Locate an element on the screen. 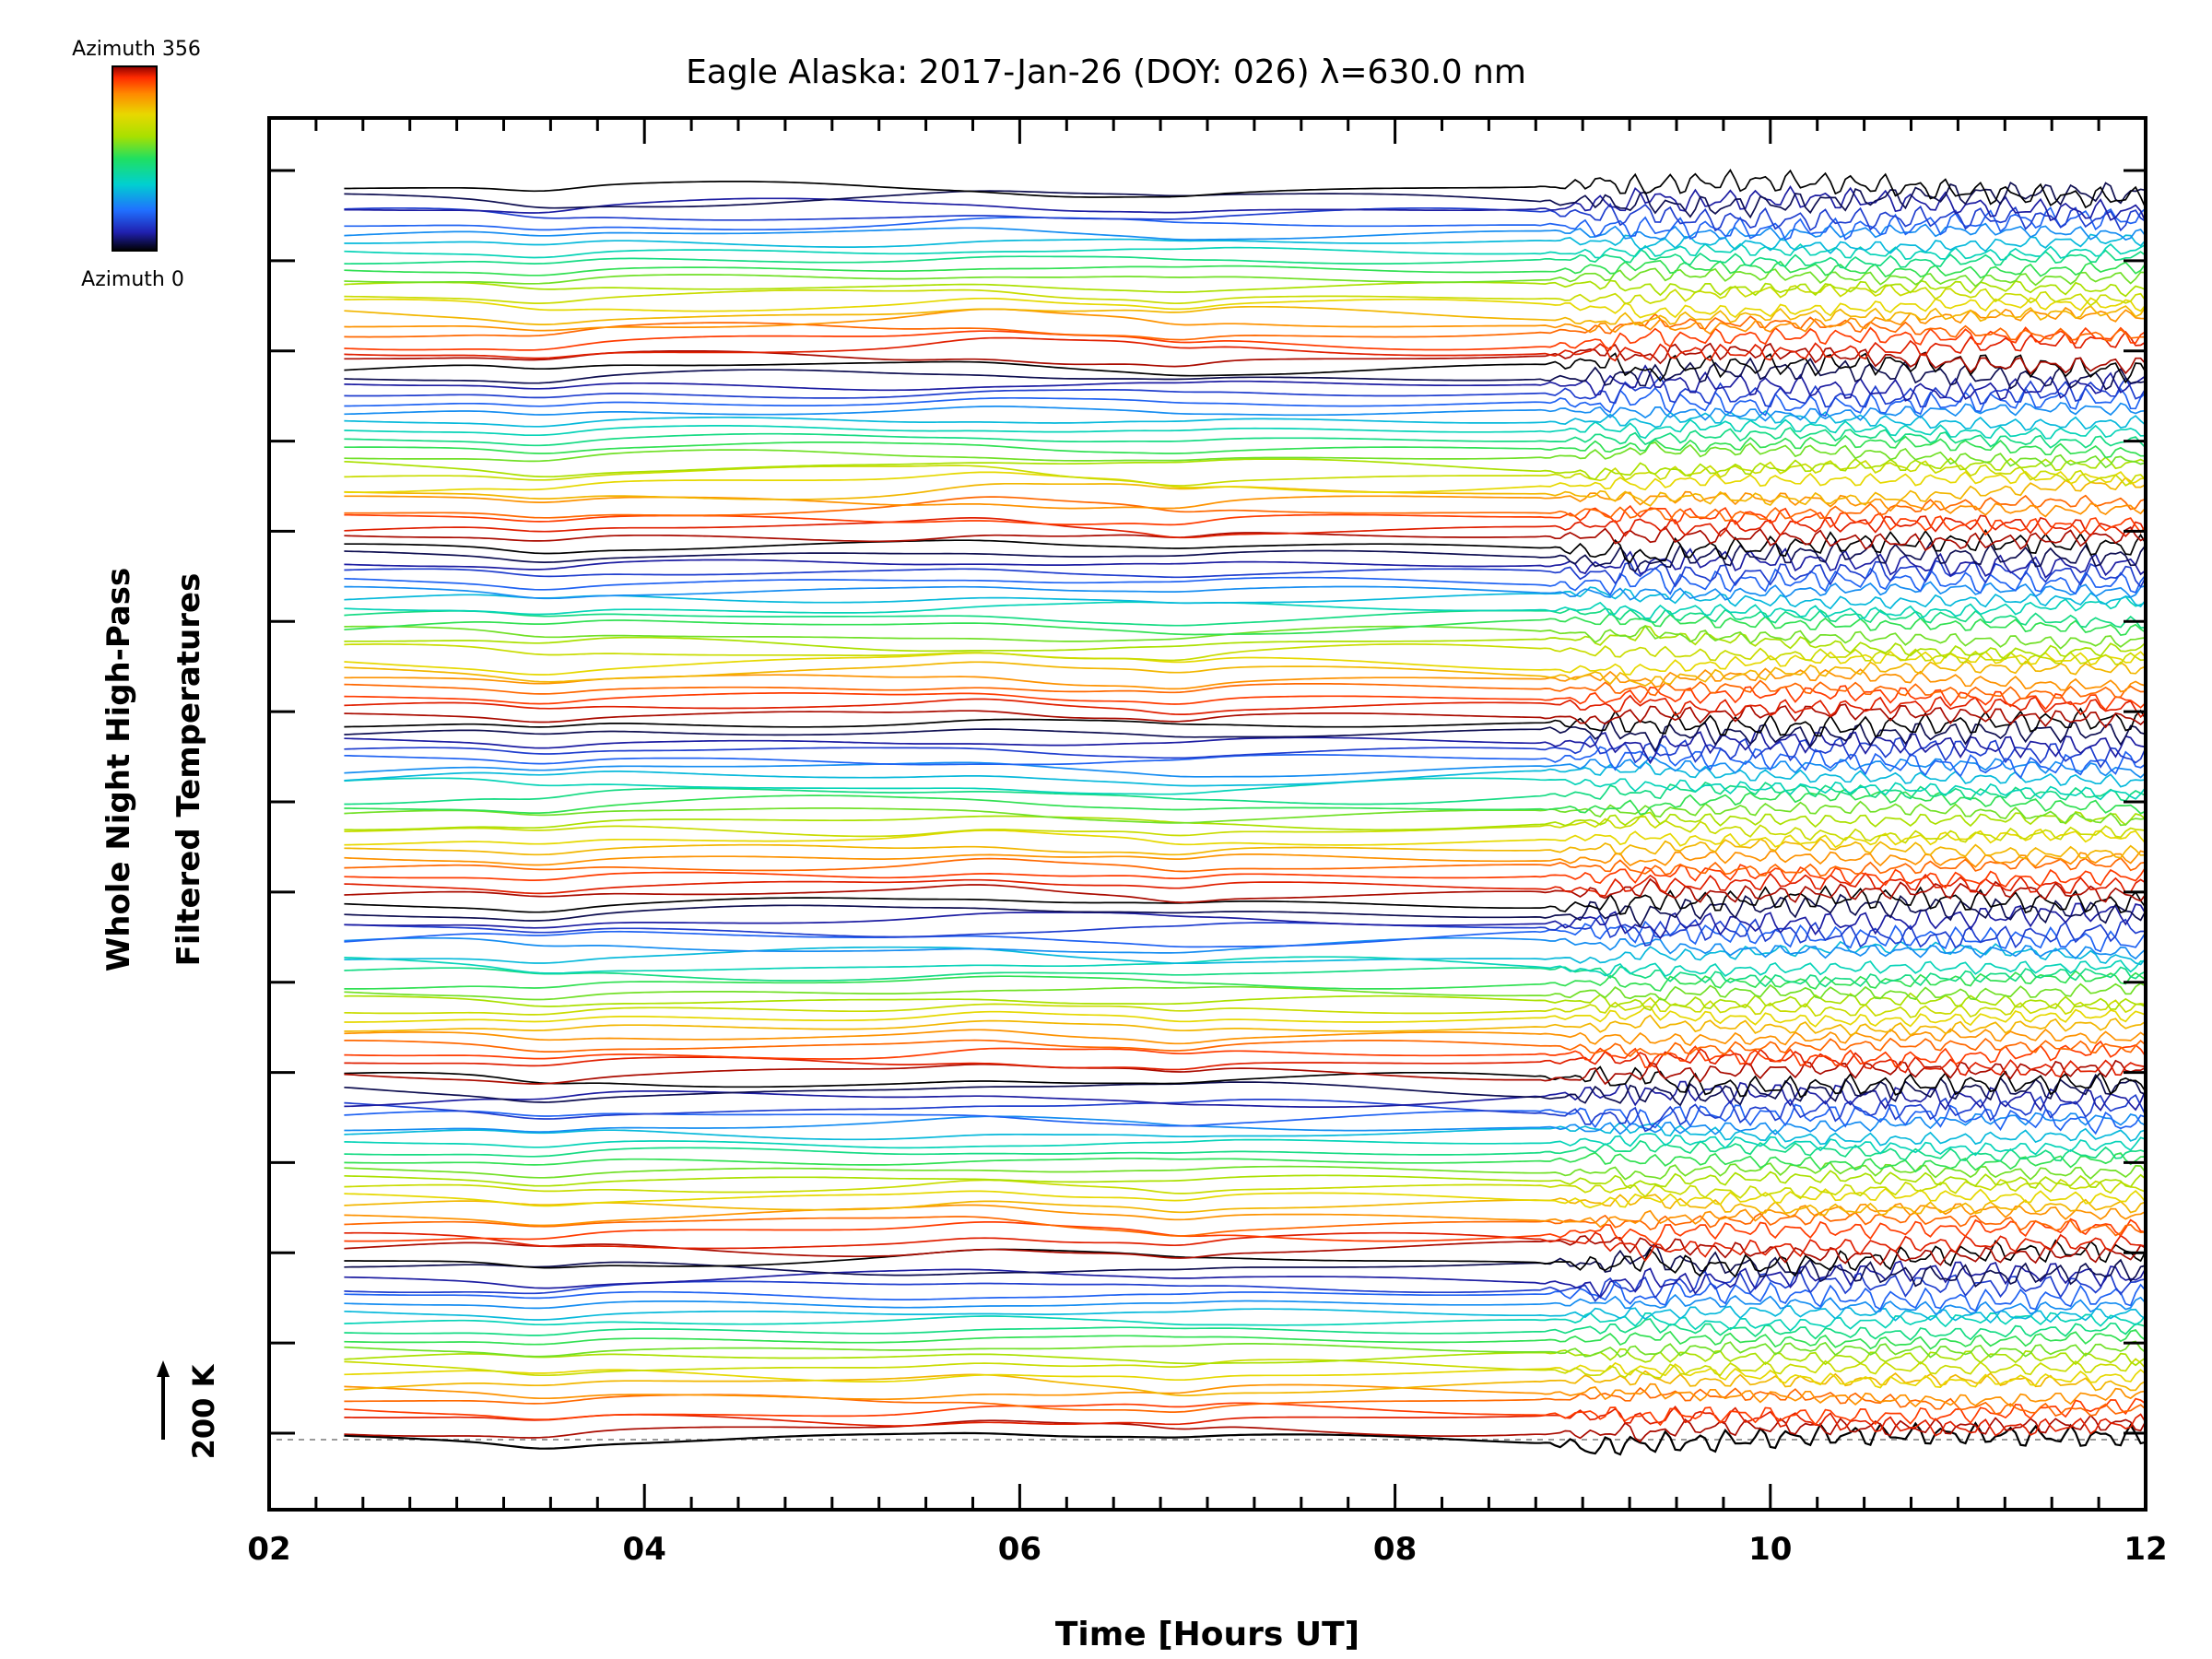 This screenshot has height=1659, width=2212. scale-bar-label: 200 K is located at coordinates (203, 1411).